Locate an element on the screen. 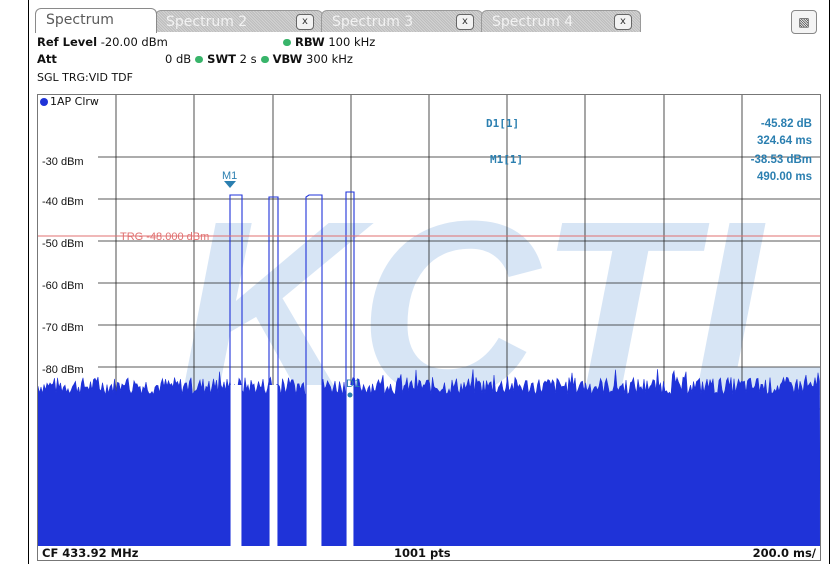  y-label: -40 dBm is located at coordinates (63, 202).